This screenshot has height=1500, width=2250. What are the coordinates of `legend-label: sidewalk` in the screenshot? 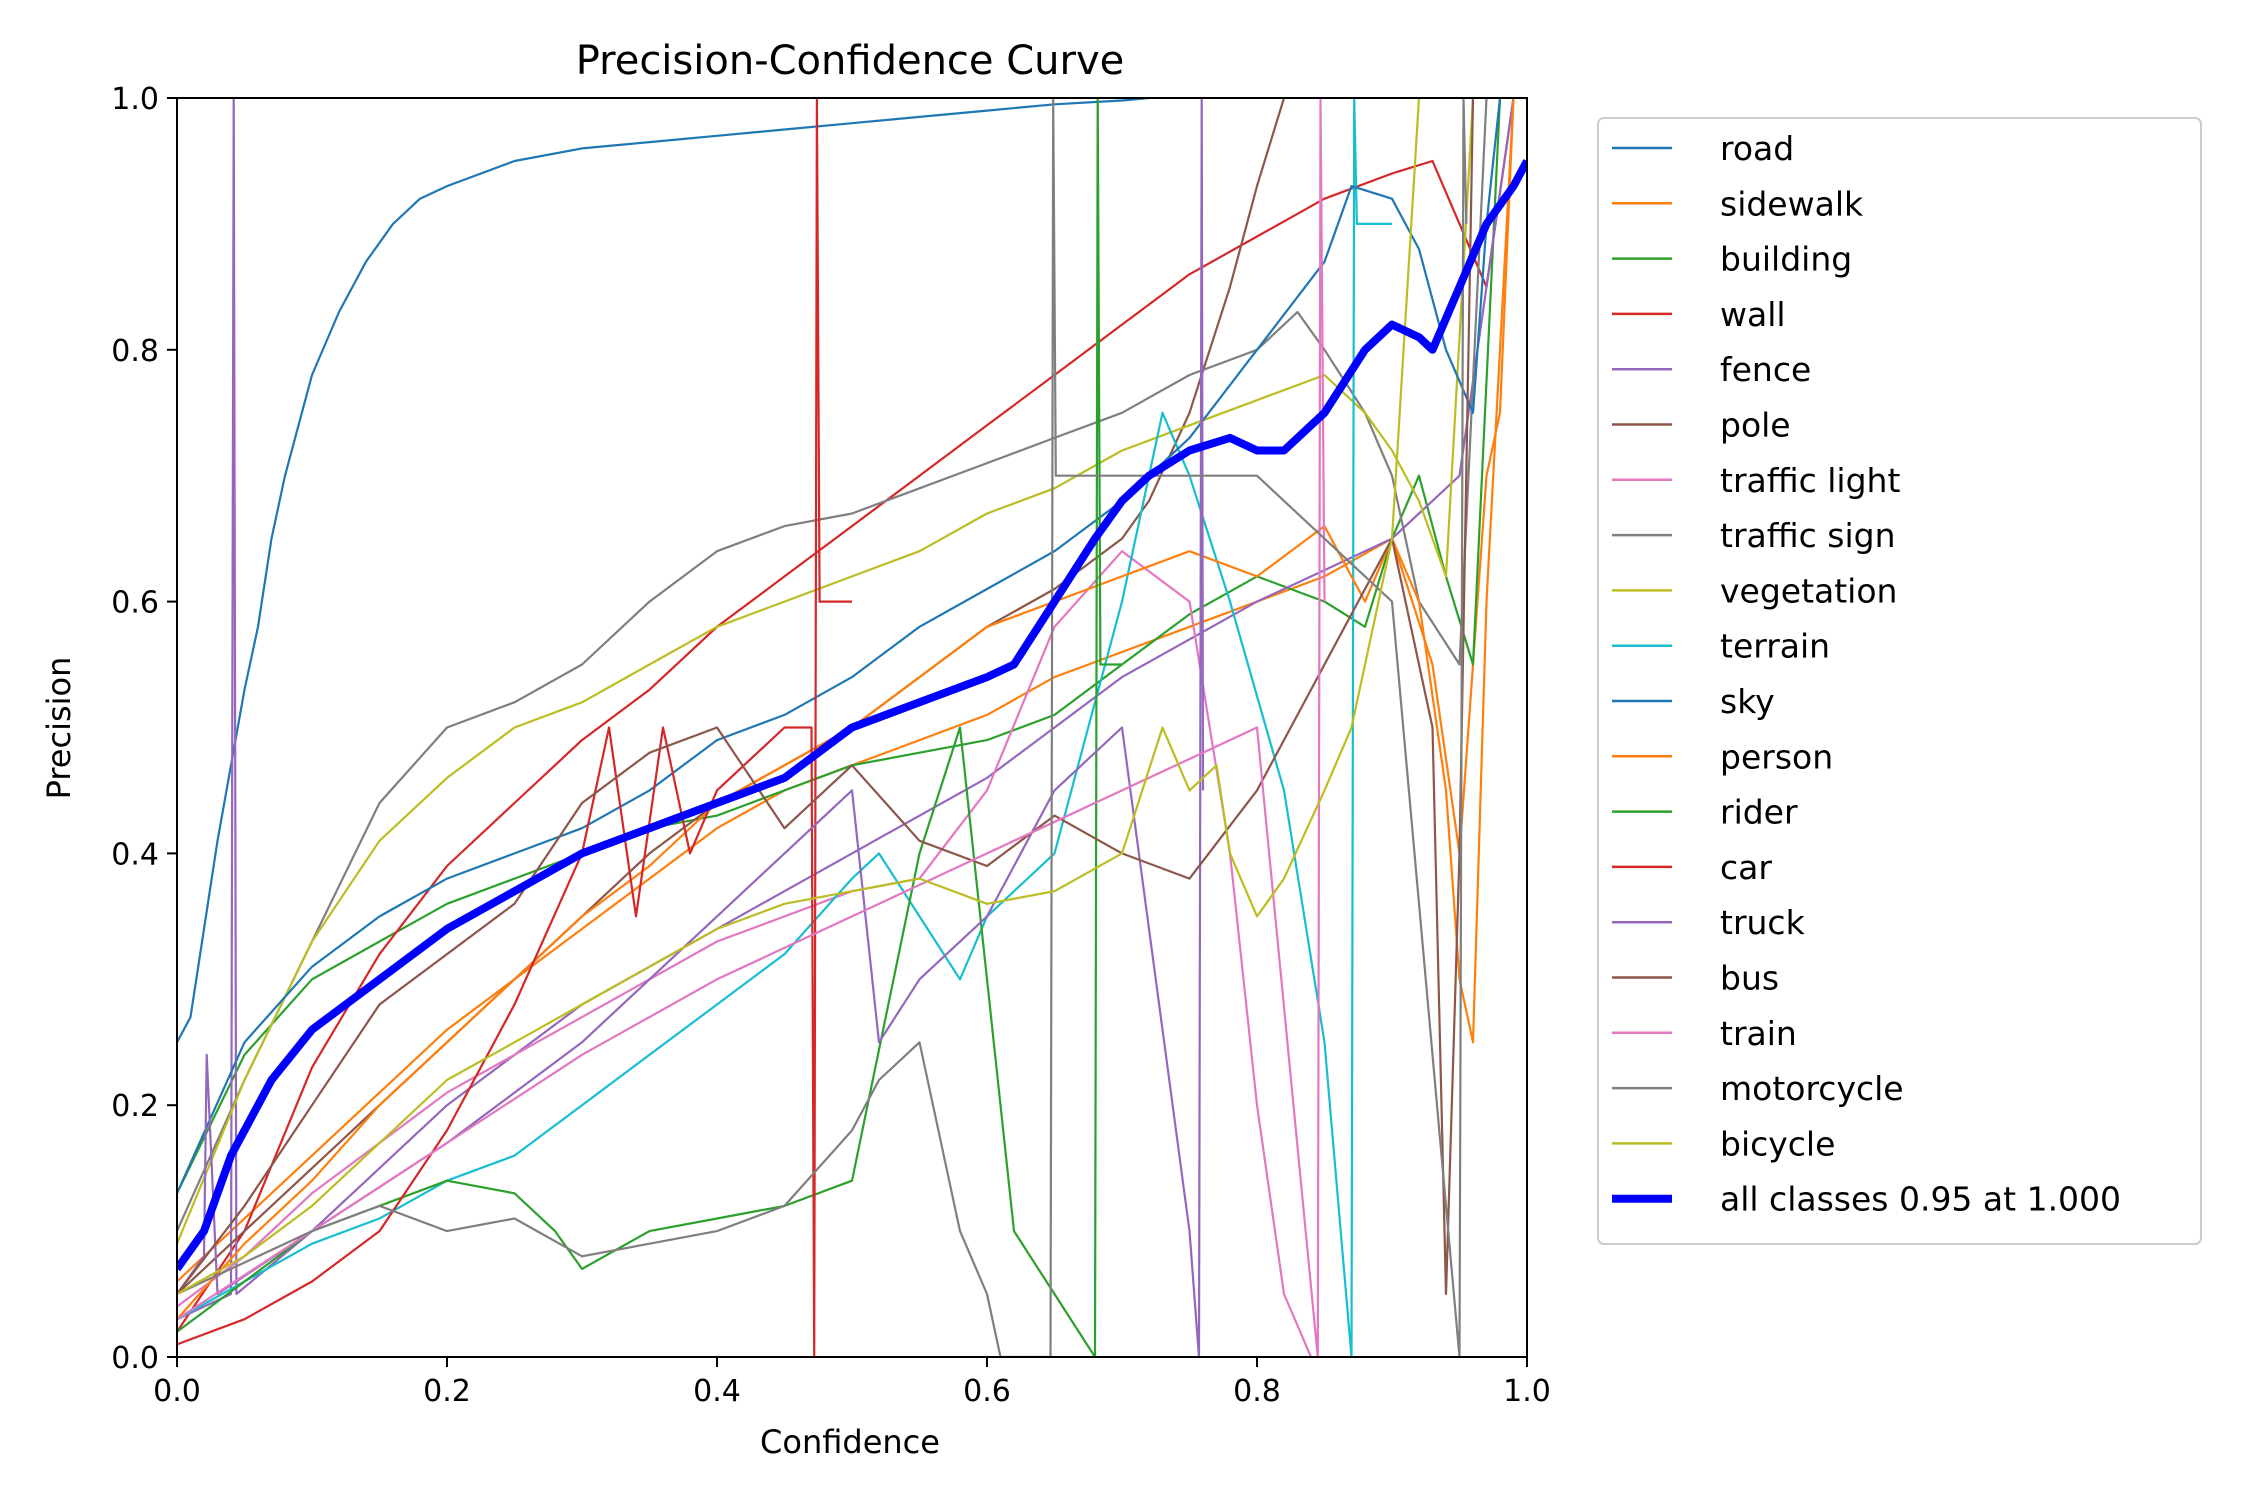 It's located at (1792, 203).